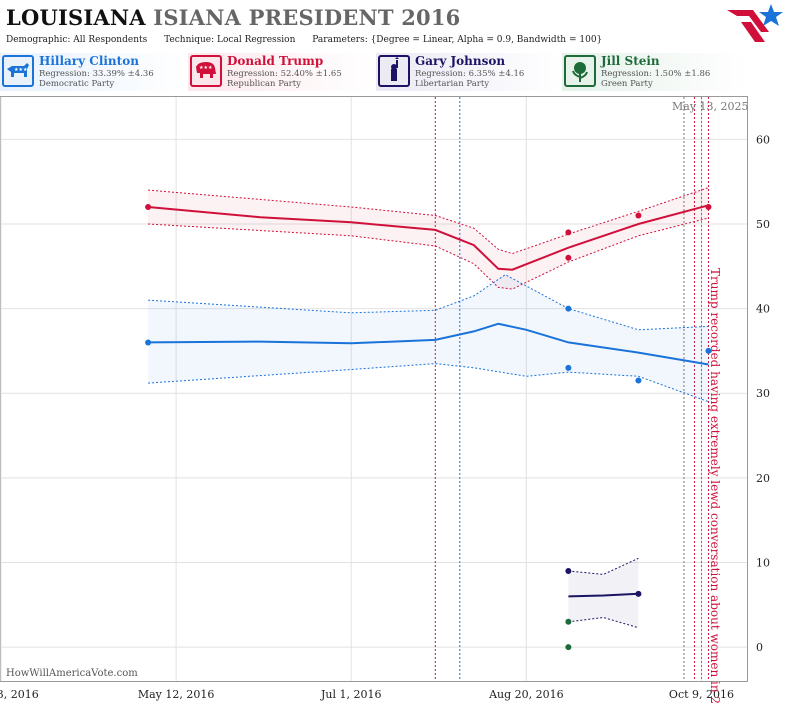 Image resolution: width=789 pixels, height=704 pixels. What do you see at coordinates (627, 84) in the screenshot?
I see `candidate-party: Green Party` at bounding box center [627, 84].